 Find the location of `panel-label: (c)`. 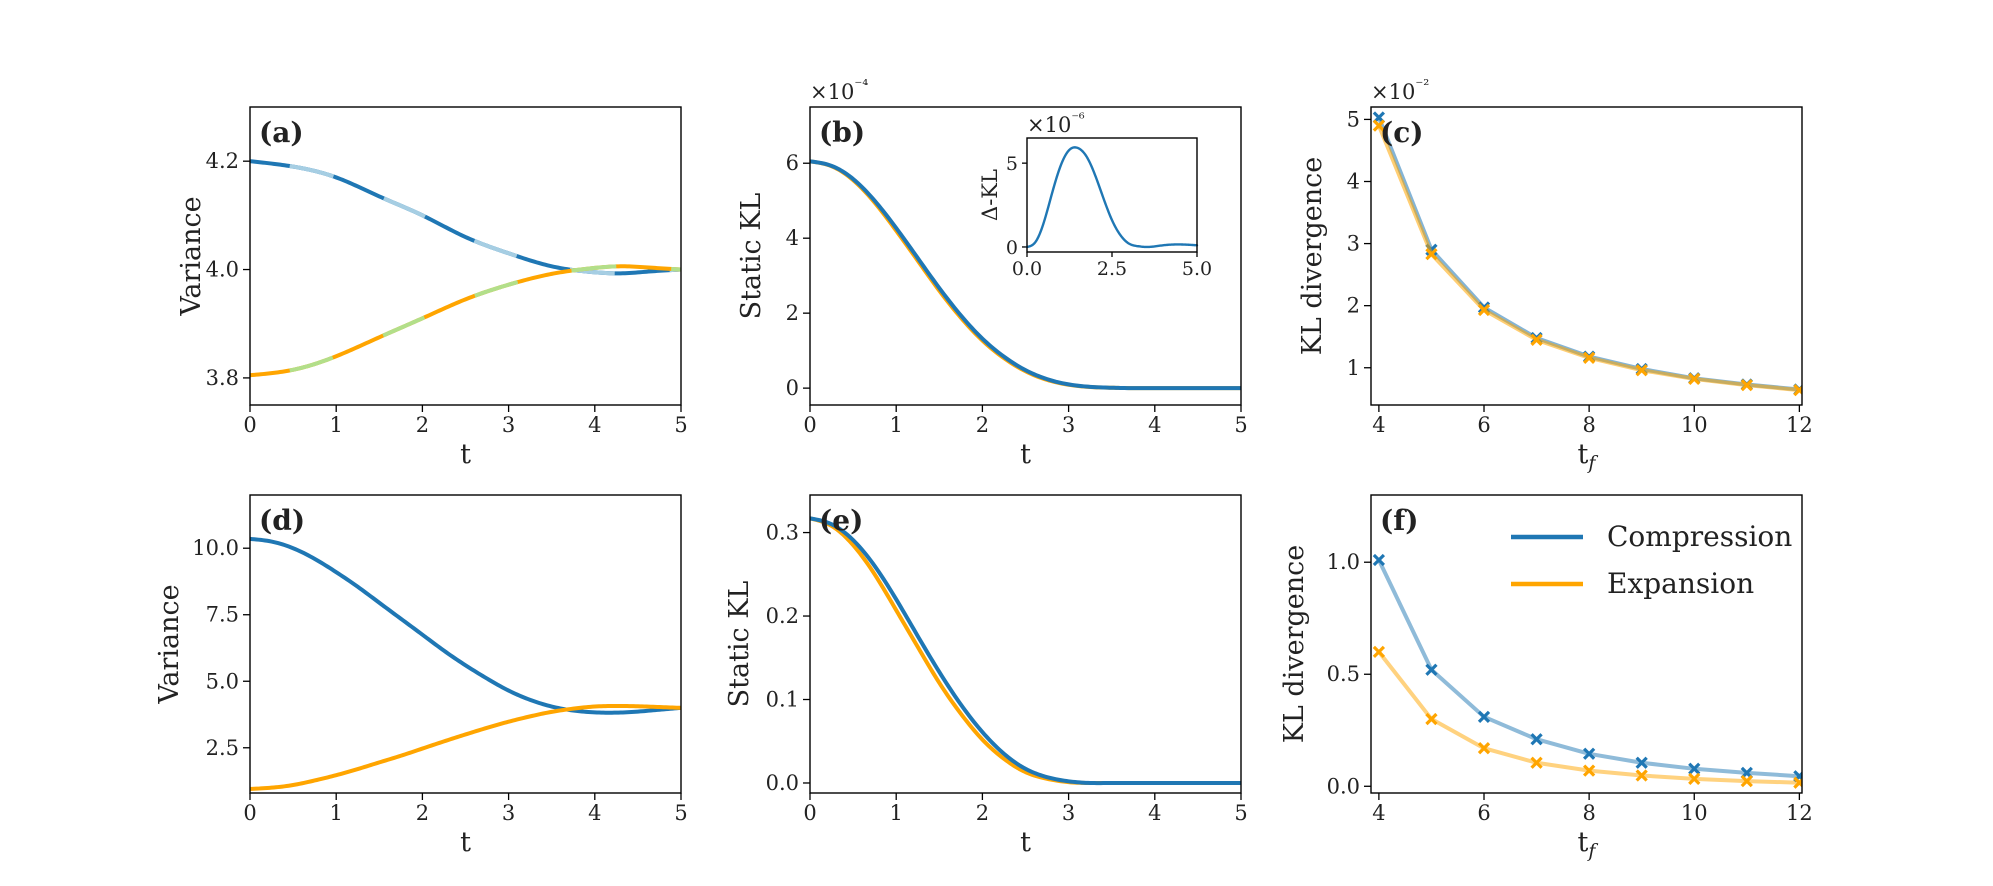

panel-label: (c) is located at coordinates (1402, 132).